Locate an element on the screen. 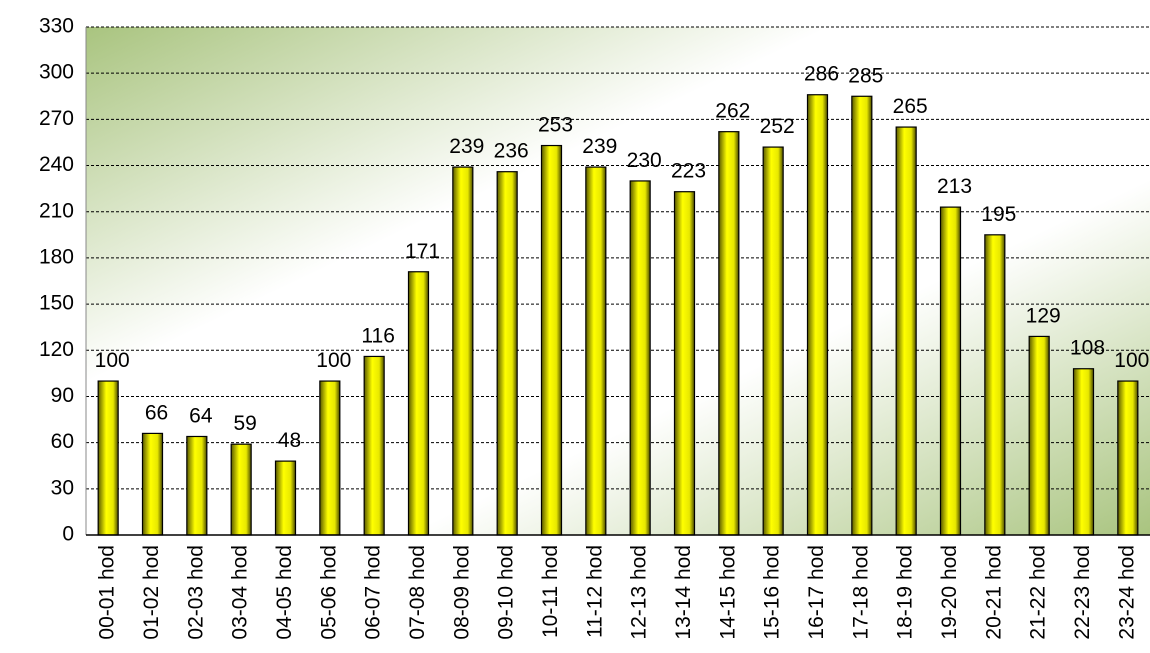 This screenshot has width=1150, height=653. x-tick-label: 19-20 hod is located at coordinates (949, 592).